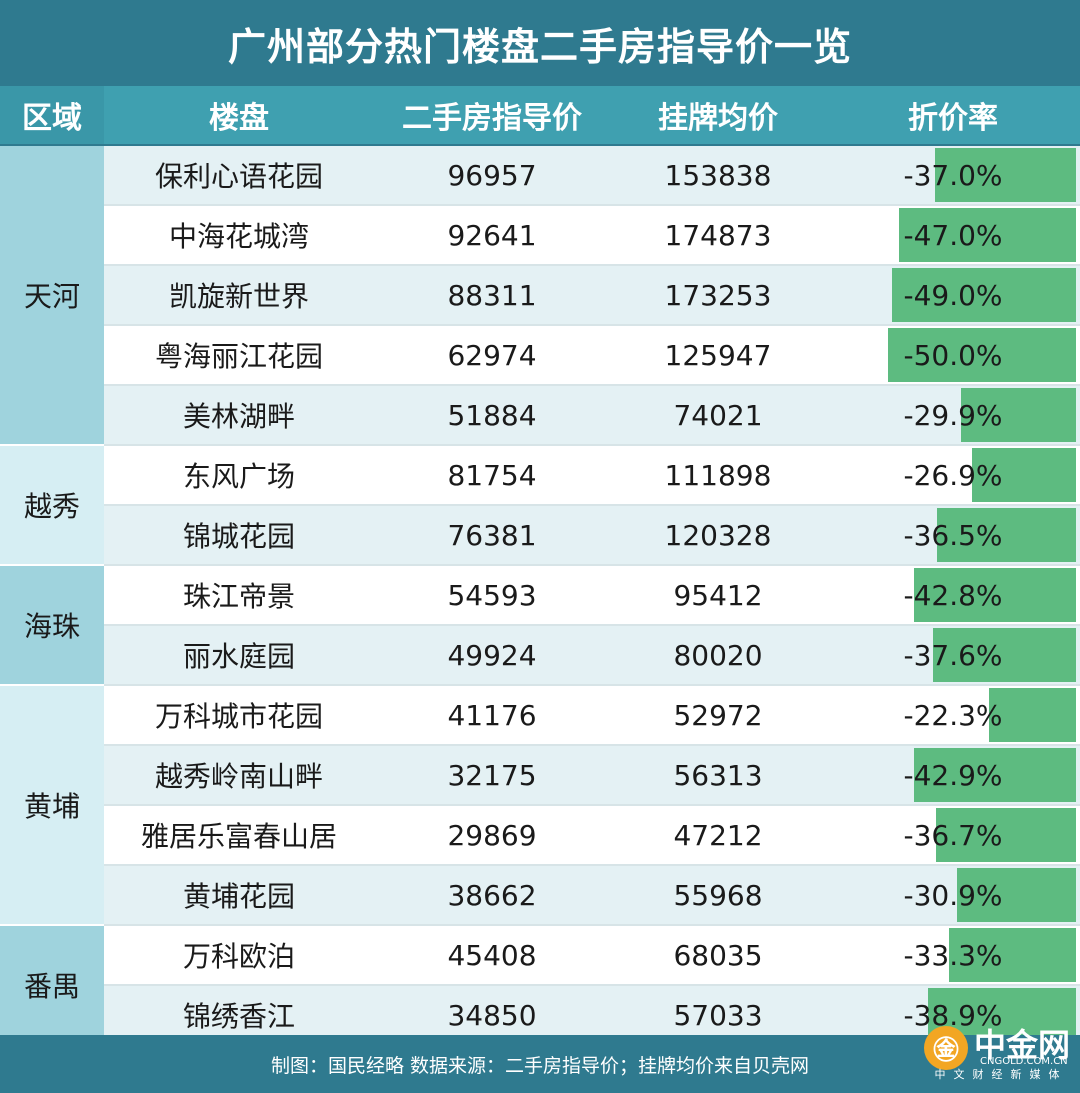 The height and width of the screenshot is (1093, 1080). Describe the element at coordinates (239, 596) in the screenshot. I see `property-name: 珠江帝景` at that location.